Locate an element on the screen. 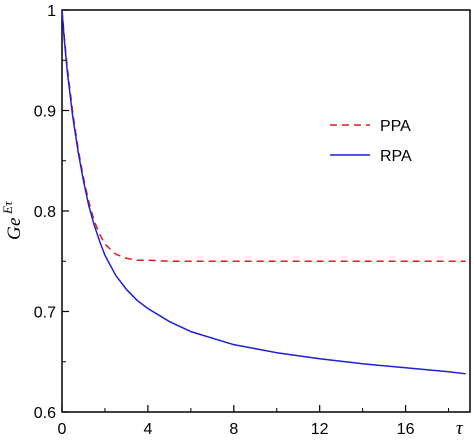  y-axis-label: G e Eτ is located at coordinates (12, 220).